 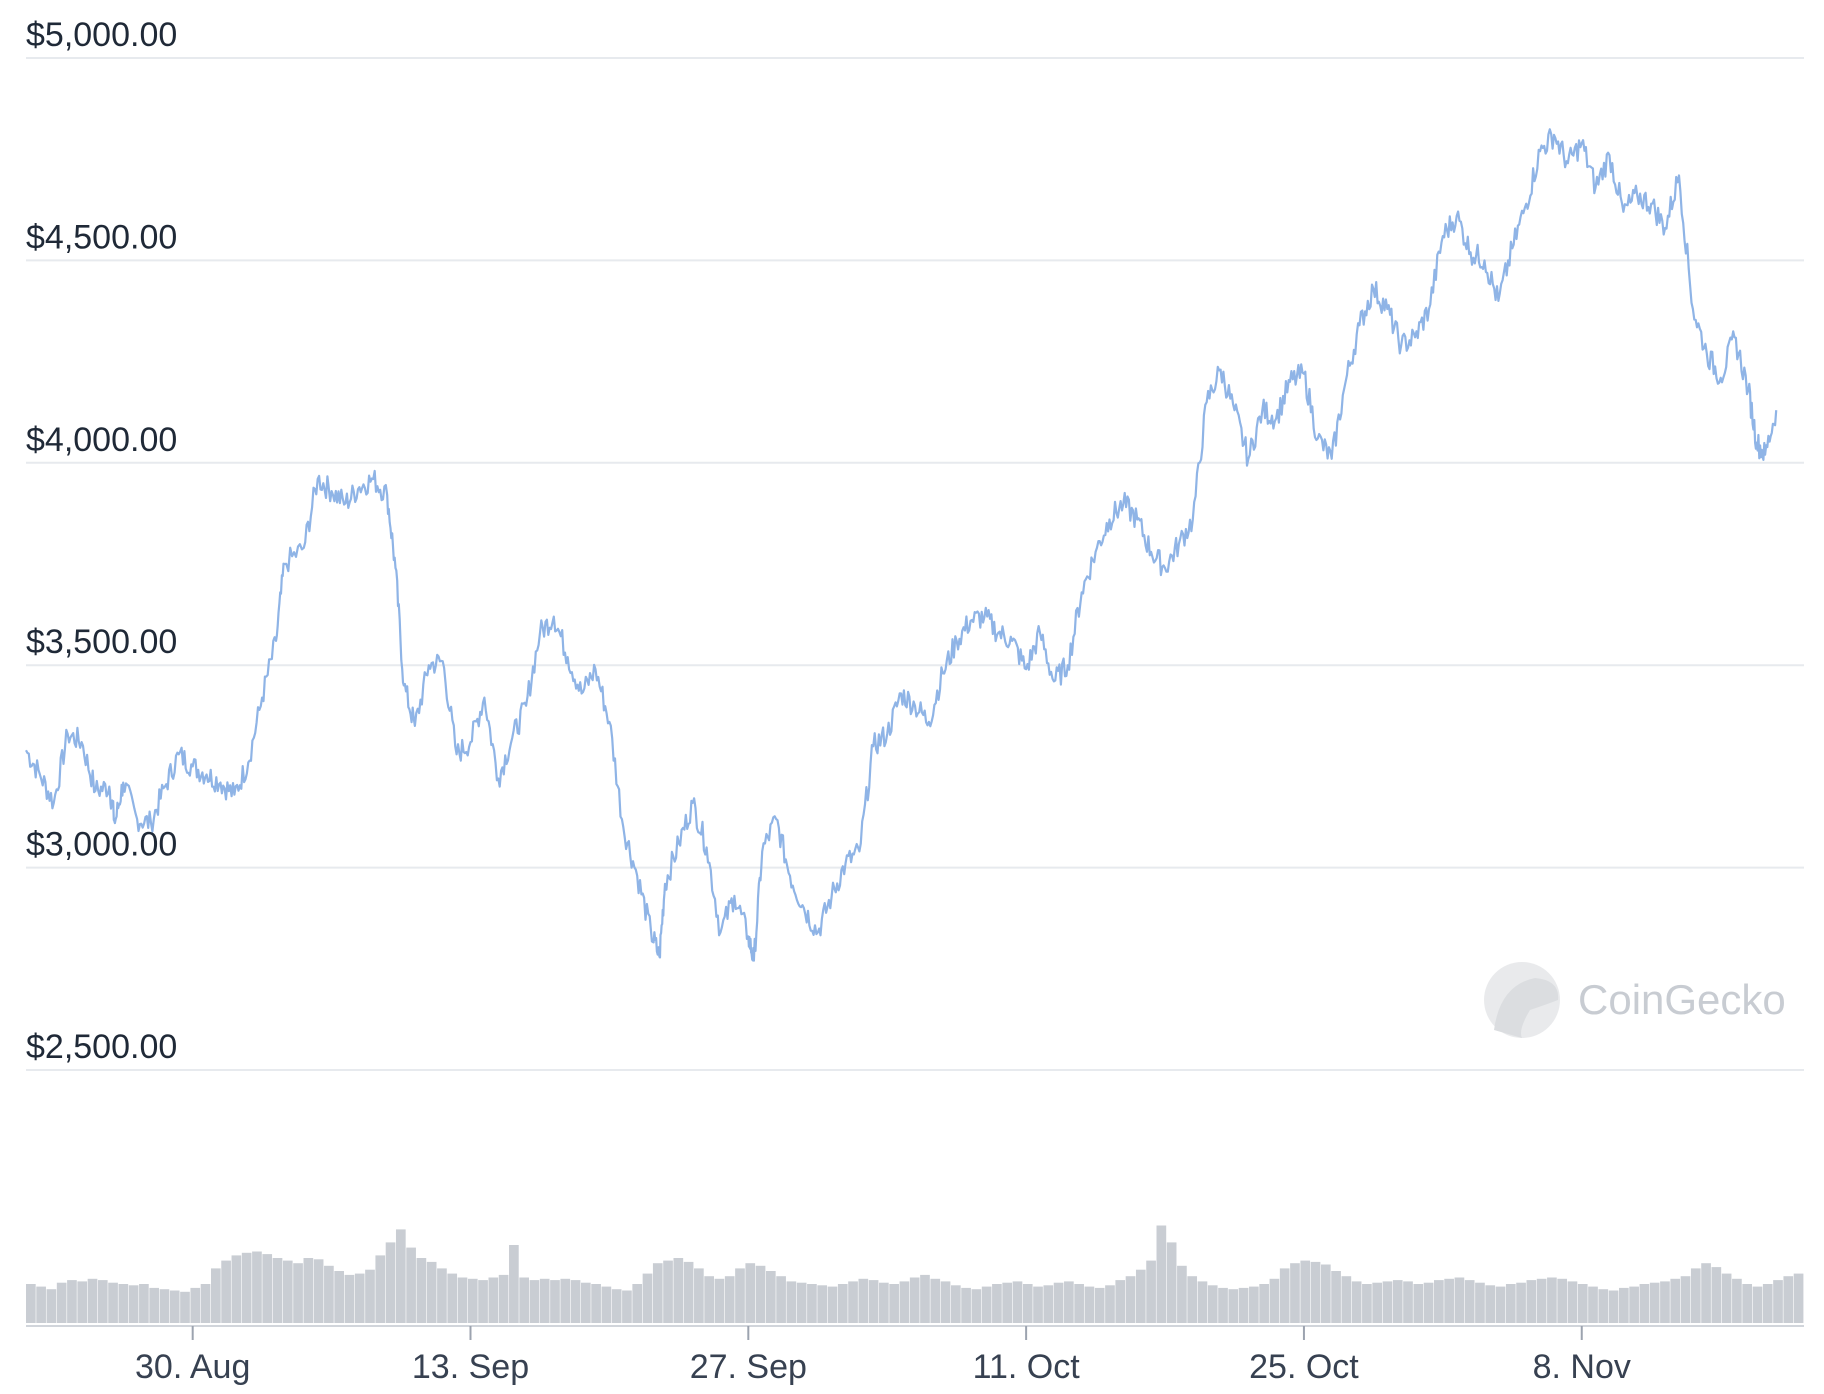 What do you see at coordinates (470, 1367) in the screenshot?
I see `x-tick-label: 13. Sep` at bounding box center [470, 1367].